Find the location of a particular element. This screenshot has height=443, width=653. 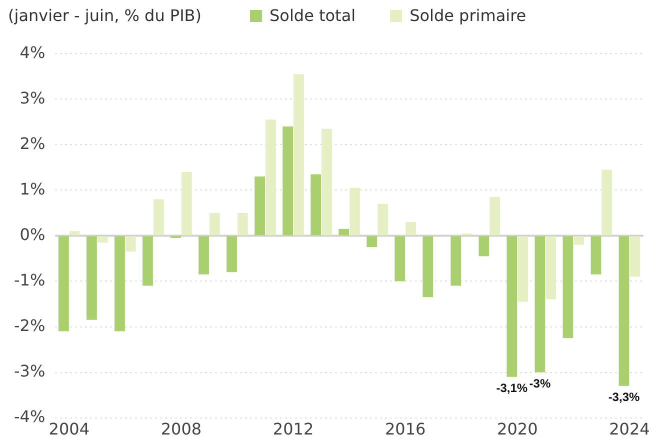

legend-label: Solde total is located at coordinates (313, 15).